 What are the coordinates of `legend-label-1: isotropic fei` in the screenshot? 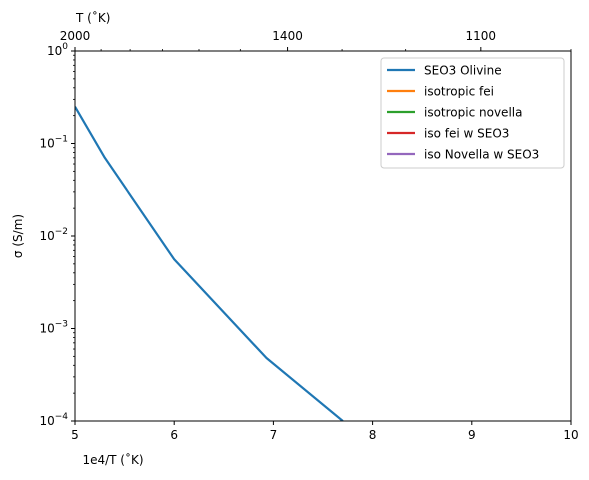 It's located at (459, 92).